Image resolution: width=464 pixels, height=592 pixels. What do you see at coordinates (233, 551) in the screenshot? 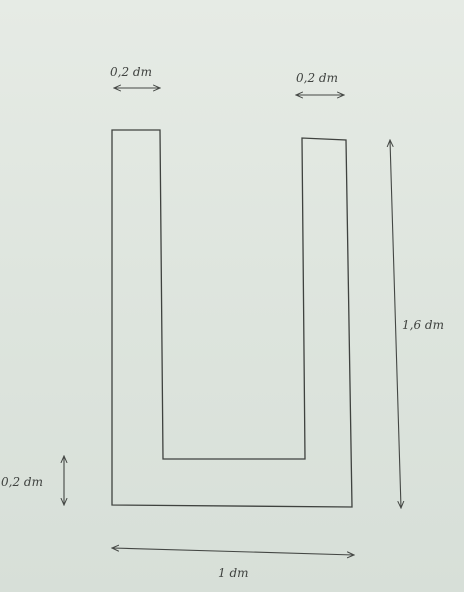
I see `total-width-arrow` at bounding box center [233, 551].